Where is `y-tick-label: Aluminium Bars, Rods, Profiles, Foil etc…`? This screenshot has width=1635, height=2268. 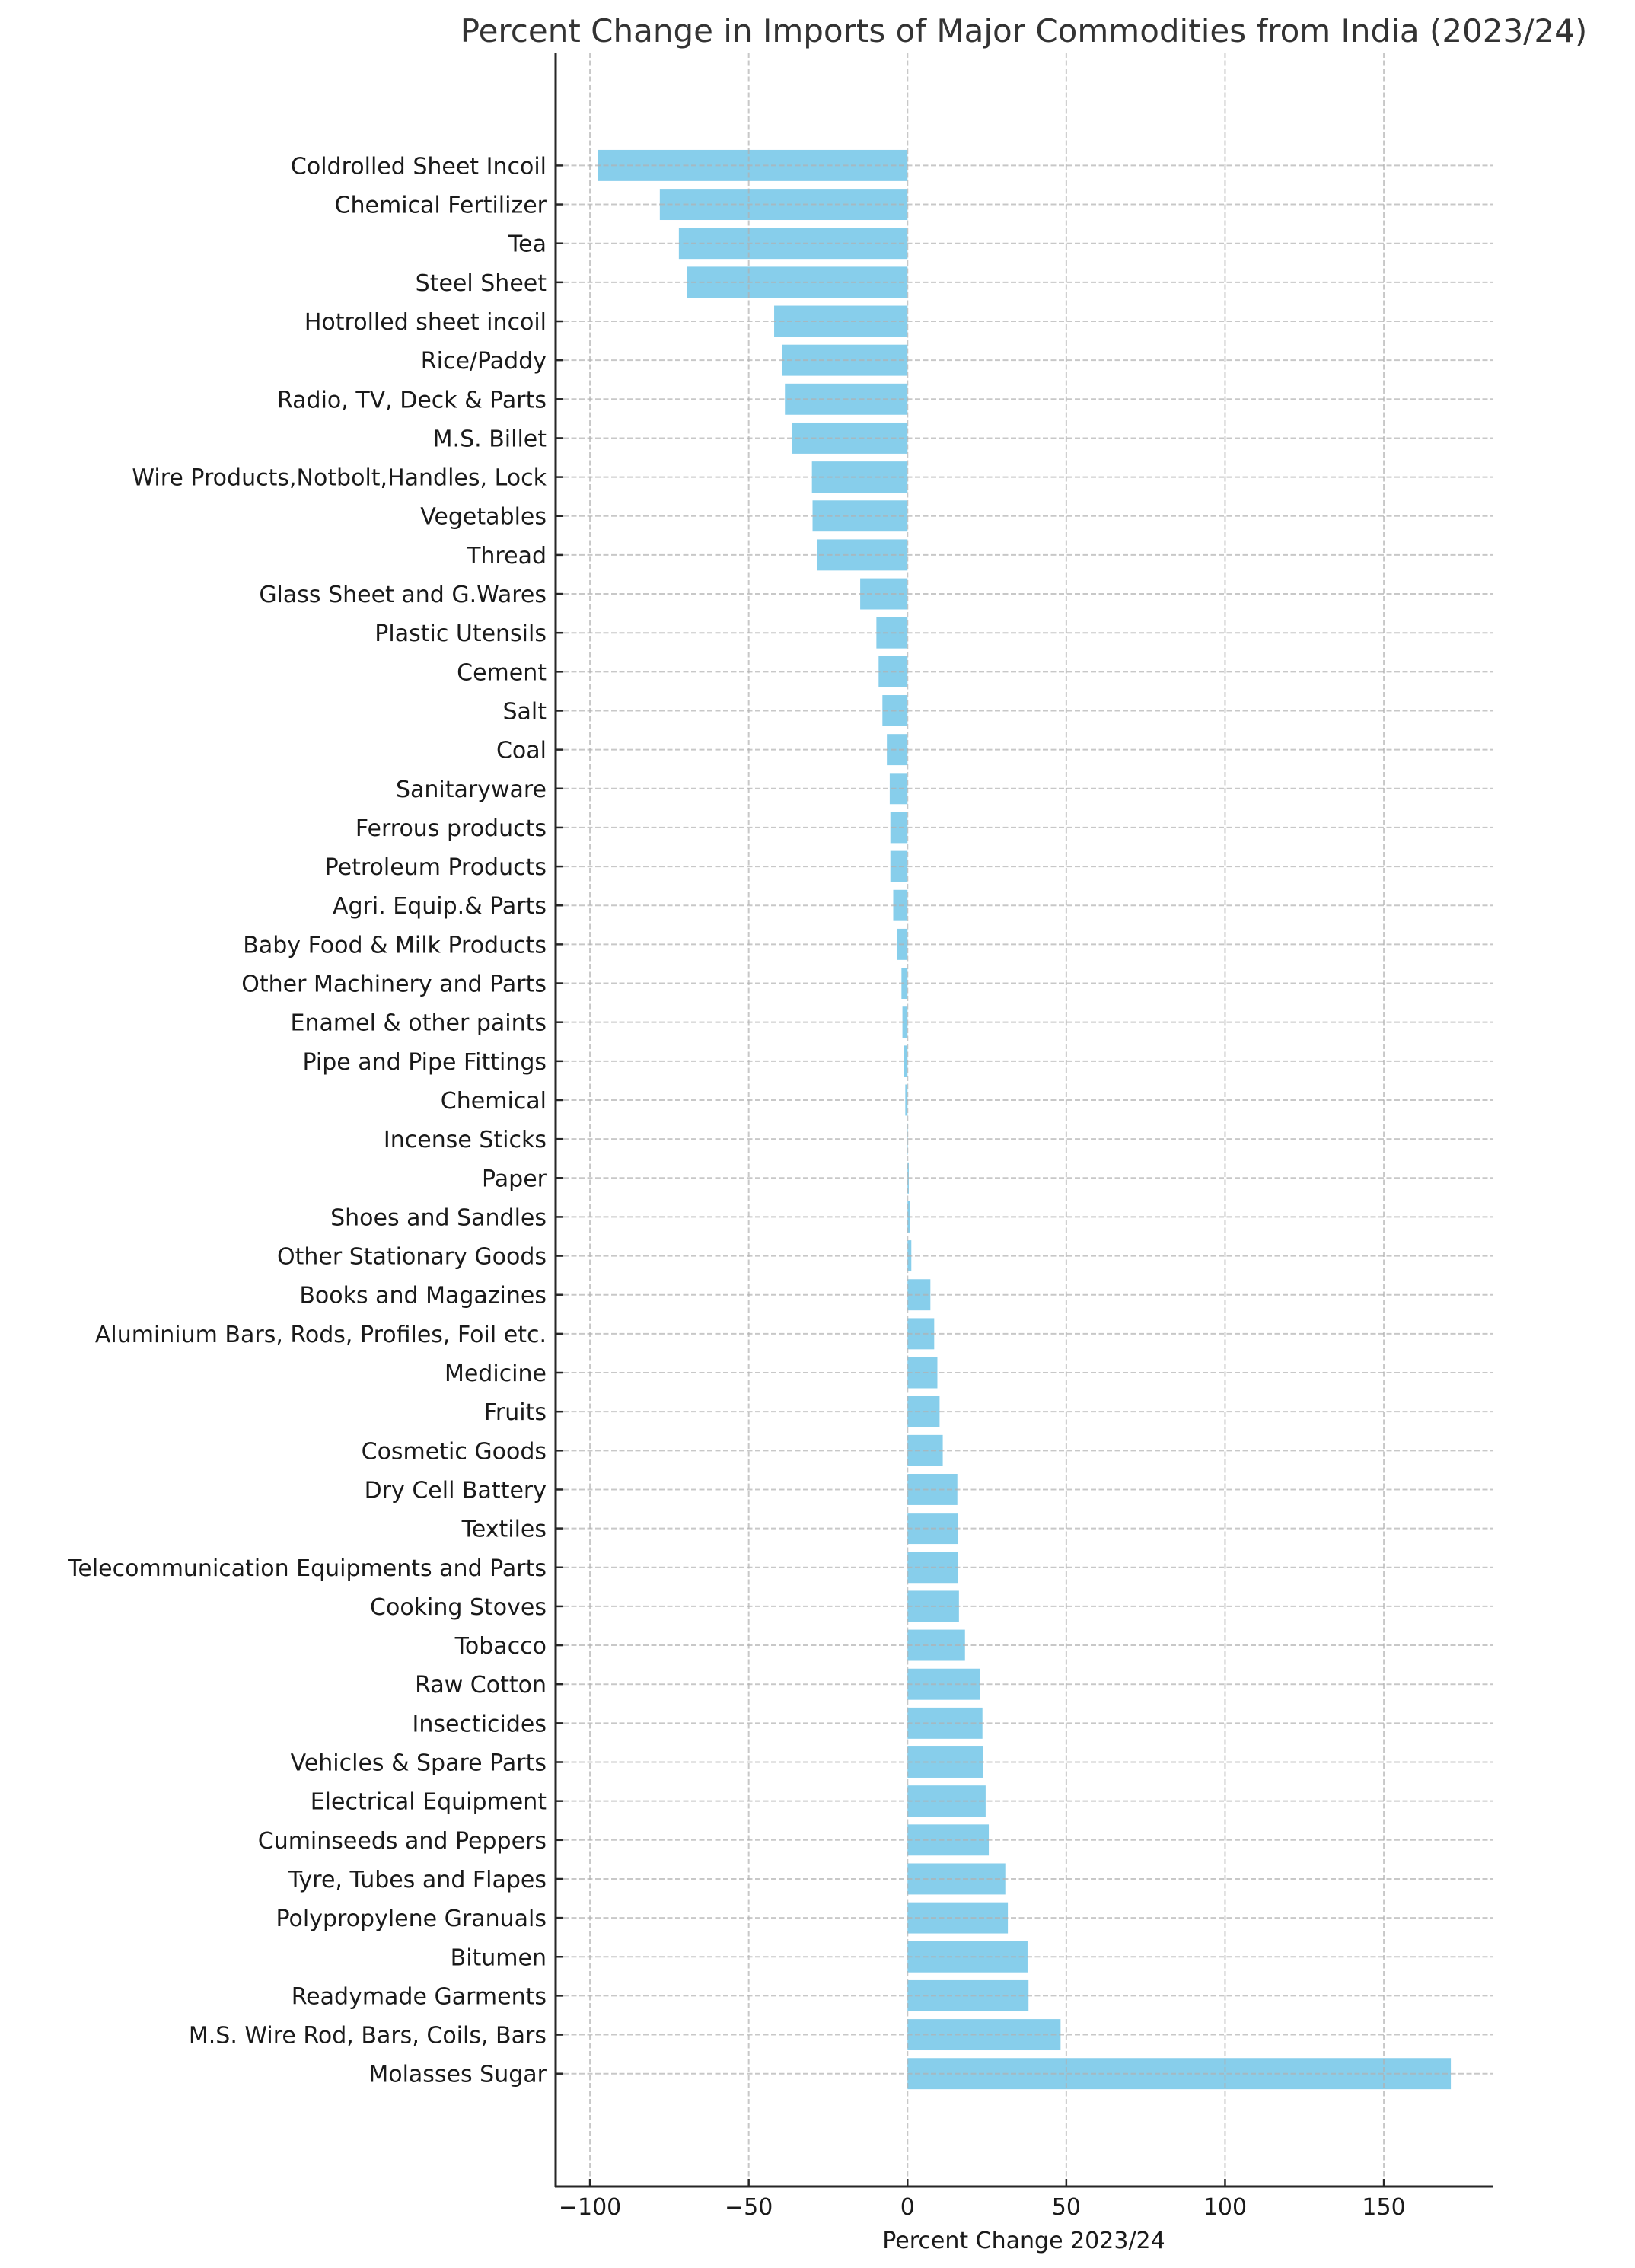 y-tick-label: Aluminium Bars, Rods, Profiles, Foil etc… is located at coordinates (321, 1335).